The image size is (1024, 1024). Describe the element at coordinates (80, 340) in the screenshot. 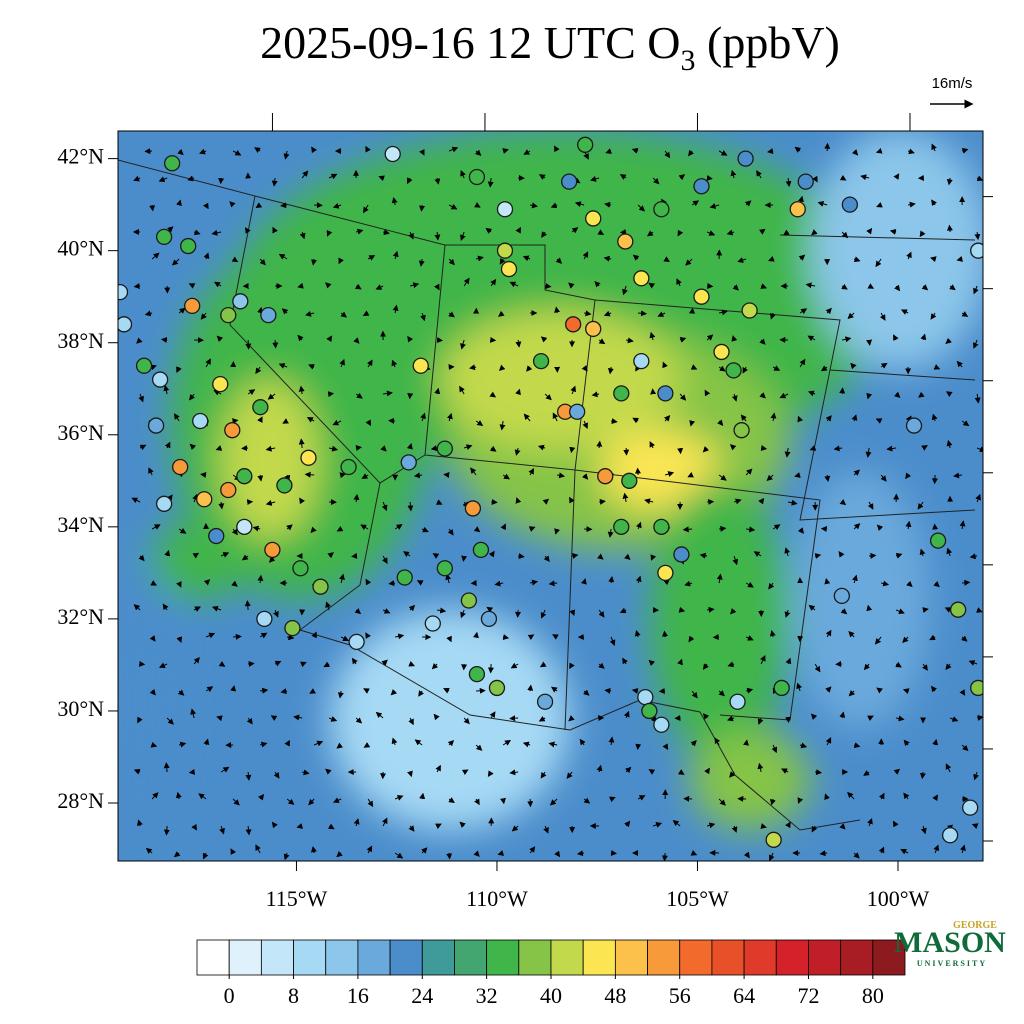

I see `y-tick-label: 38°N` at that location.